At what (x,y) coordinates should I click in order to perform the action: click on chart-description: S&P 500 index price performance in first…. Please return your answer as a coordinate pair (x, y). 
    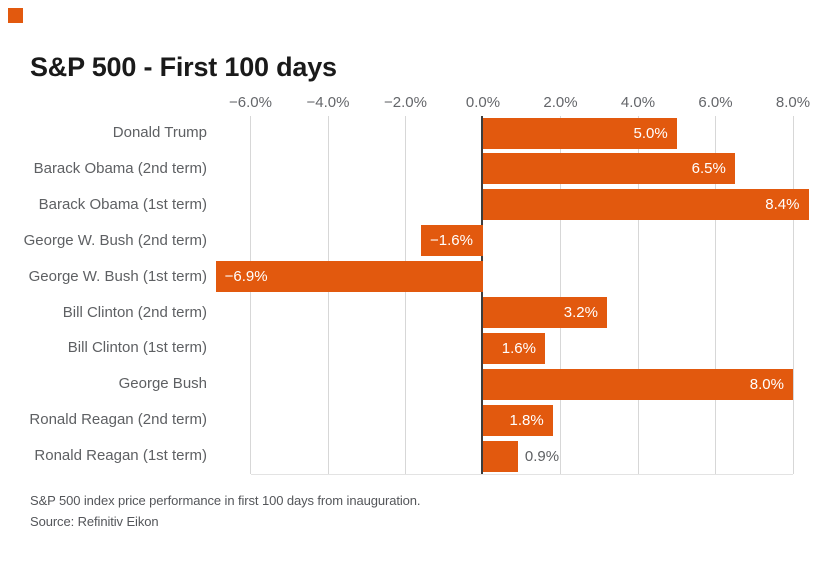
    Looking at the image, I should click on (225, 500).